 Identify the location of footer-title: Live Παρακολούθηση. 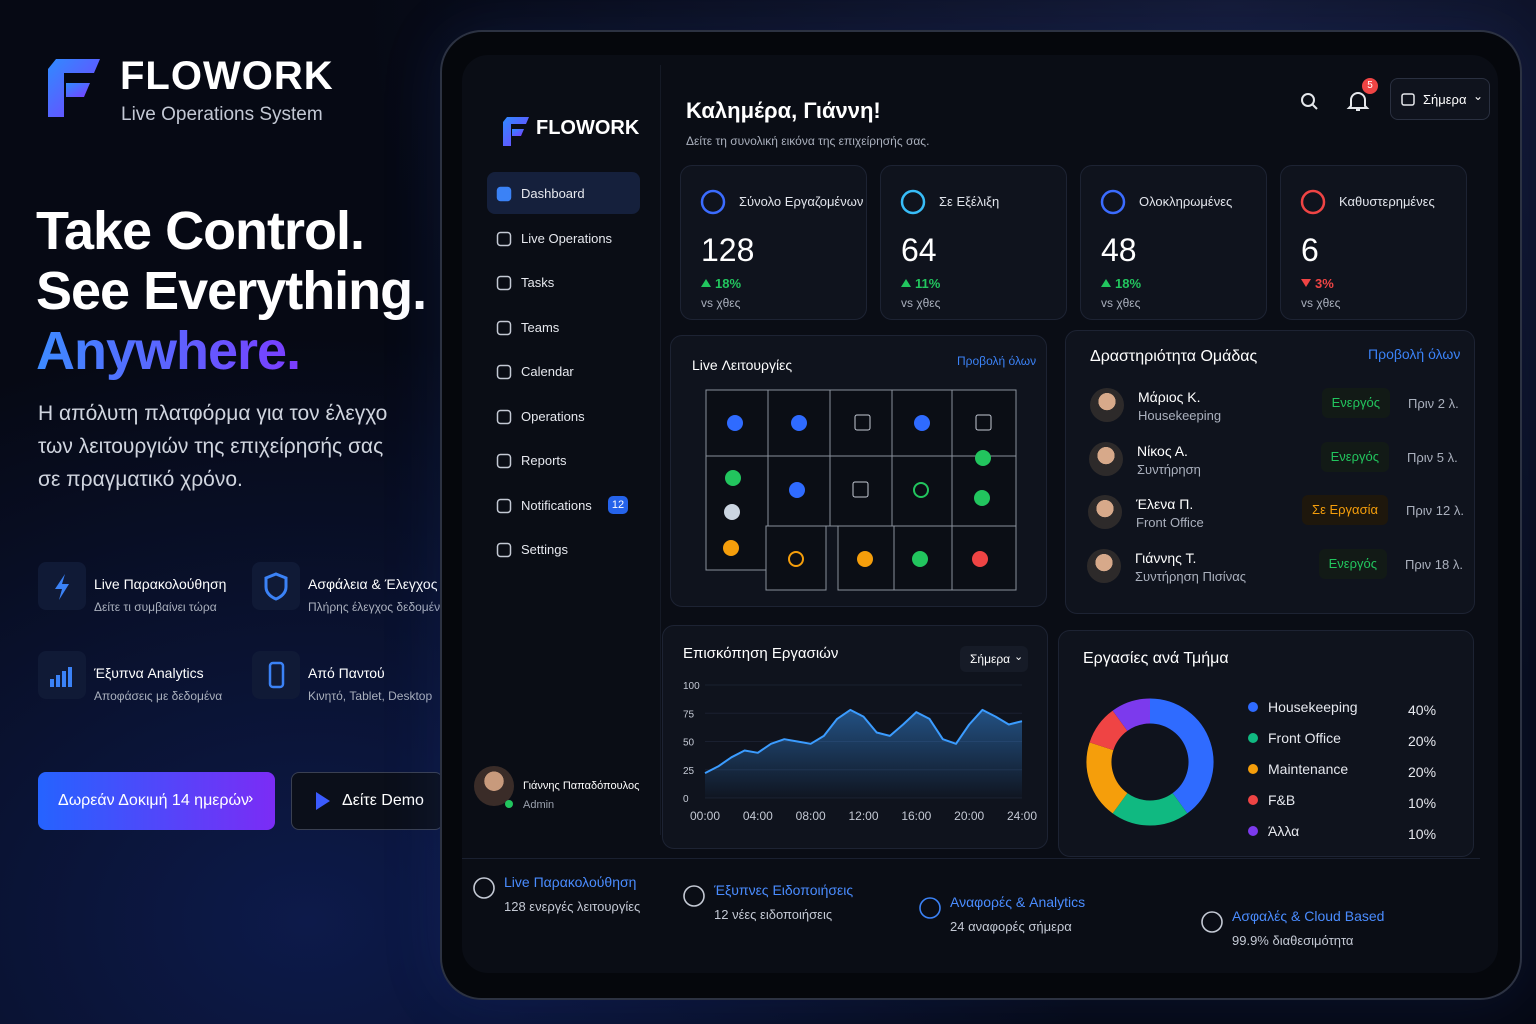
(570, 882).